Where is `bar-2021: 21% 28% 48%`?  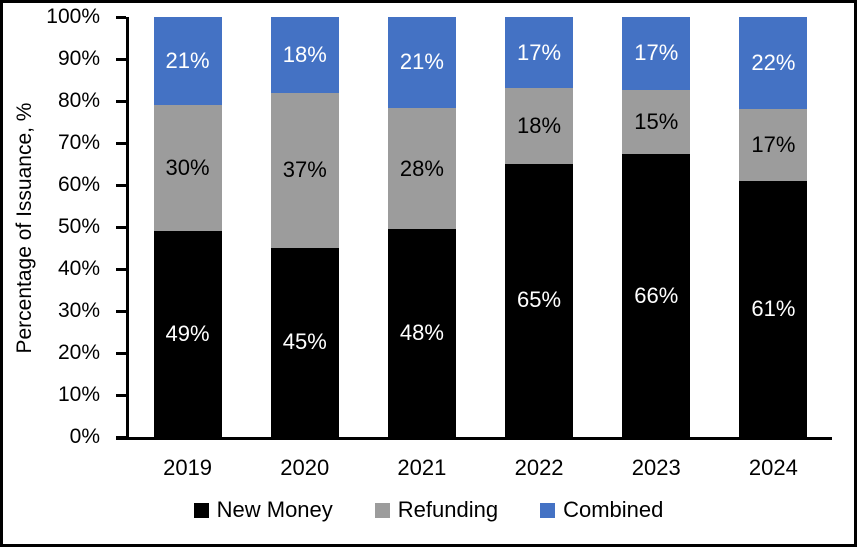
bar-2021: 21% 28% 48% is located at coordinates (421, 227).